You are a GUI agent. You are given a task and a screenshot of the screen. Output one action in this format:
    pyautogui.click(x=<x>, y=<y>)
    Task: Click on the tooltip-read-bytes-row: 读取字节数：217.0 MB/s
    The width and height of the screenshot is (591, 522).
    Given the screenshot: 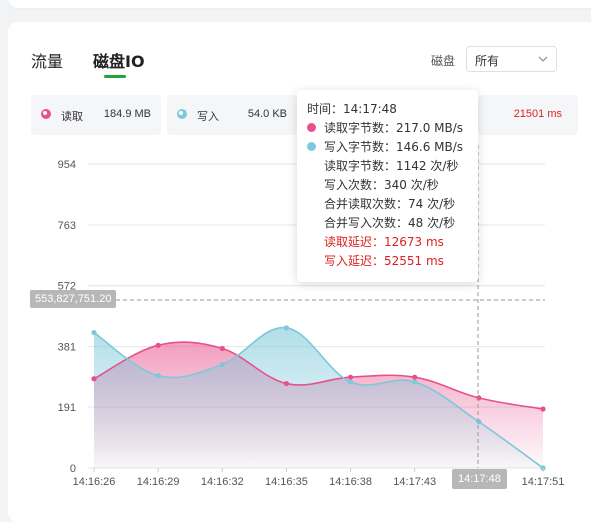 What is the action you would take?
    pyautogui.click(x=392, y=128)
    